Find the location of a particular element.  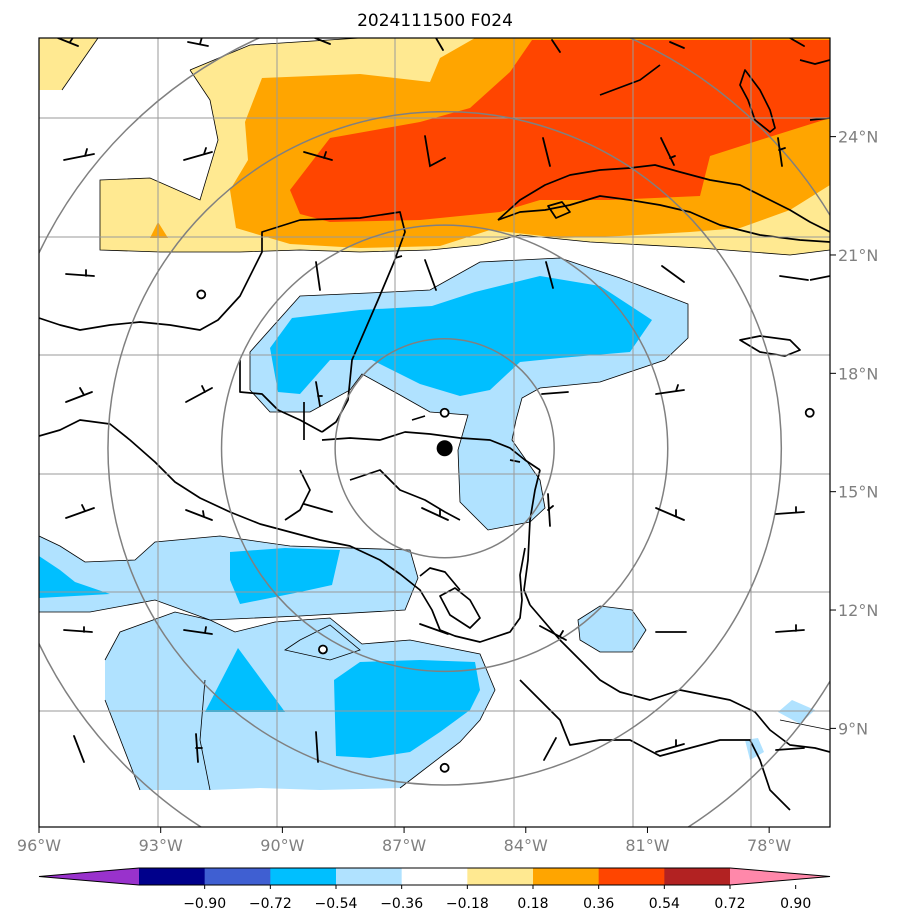

lon-tick-label: 96°W is located at coordinates (39, 845).